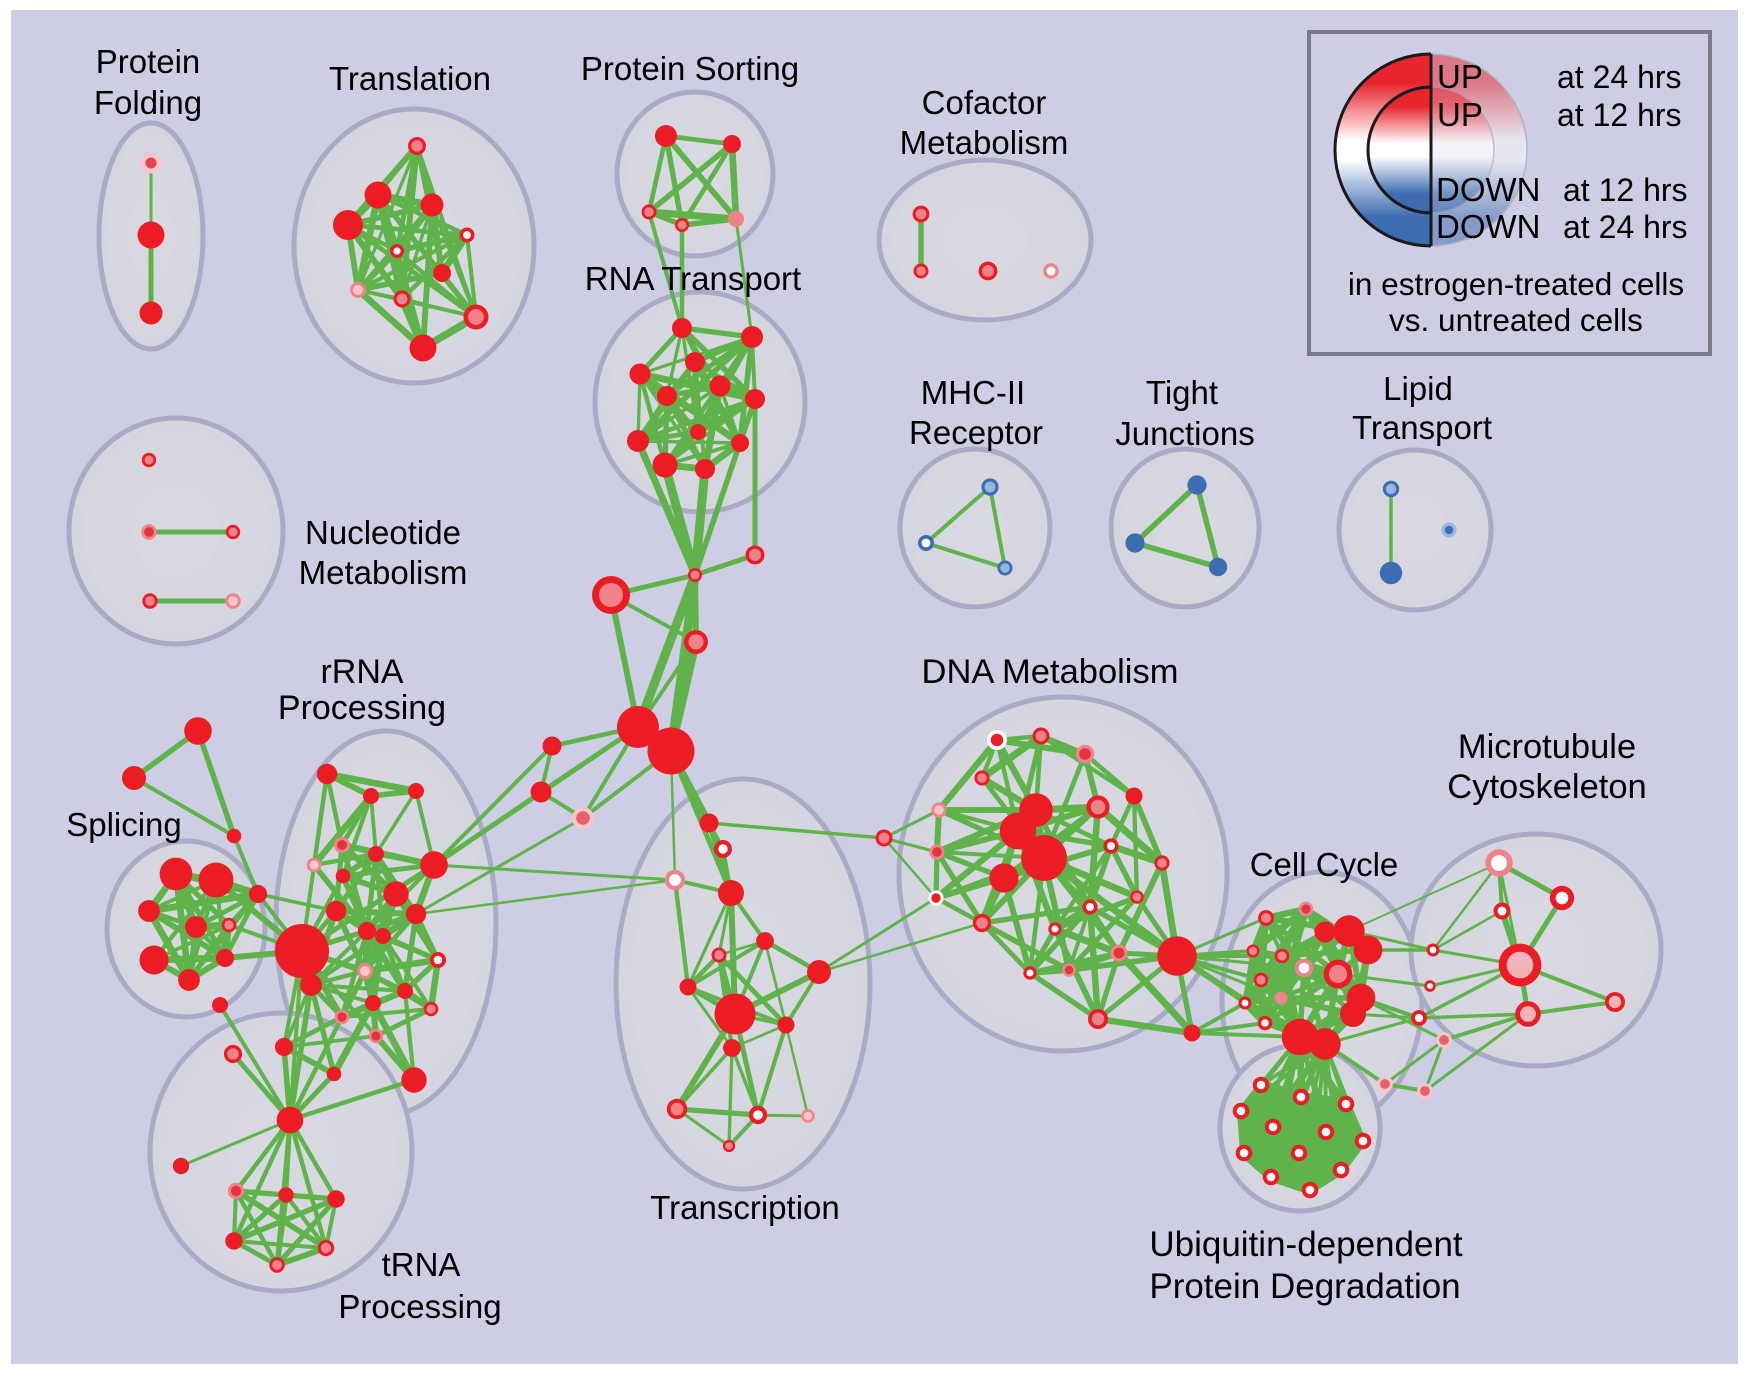 The height and width of the screenshot is (1381, 1750). What do you see at coordinates (1546, 787) in the screenshot?
I see `svg-text: Cytoskeleton` at bounding box center [1546, 787].